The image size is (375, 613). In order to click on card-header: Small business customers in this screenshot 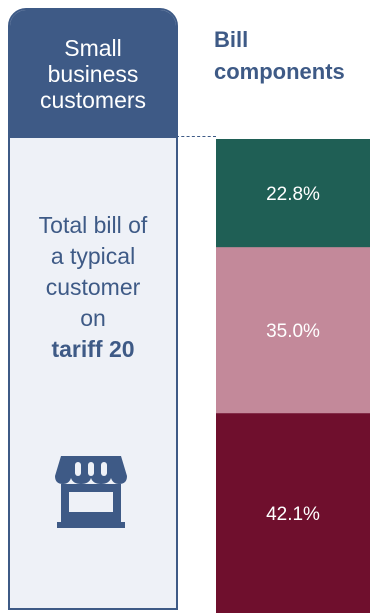, I will do `click(93, 74)`.